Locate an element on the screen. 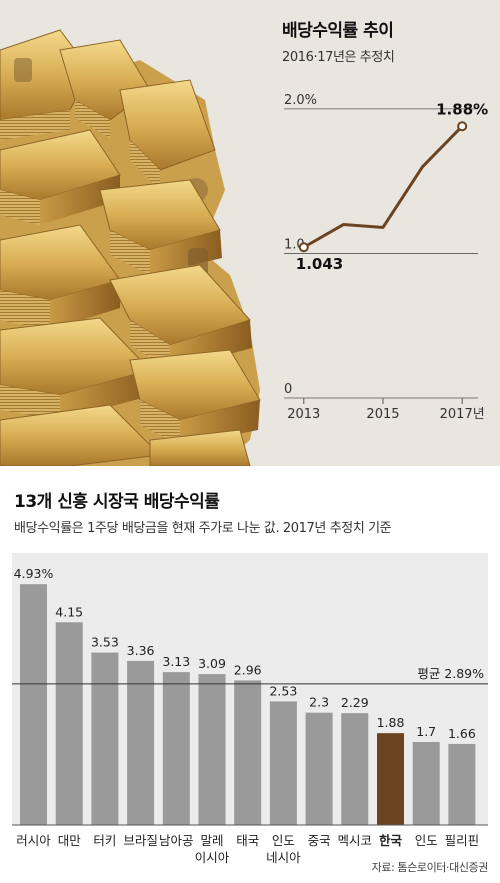 Image resolution: width=500 pixels, height=883 pixels. category-label: 중국 is located at coordinates (319, 840).